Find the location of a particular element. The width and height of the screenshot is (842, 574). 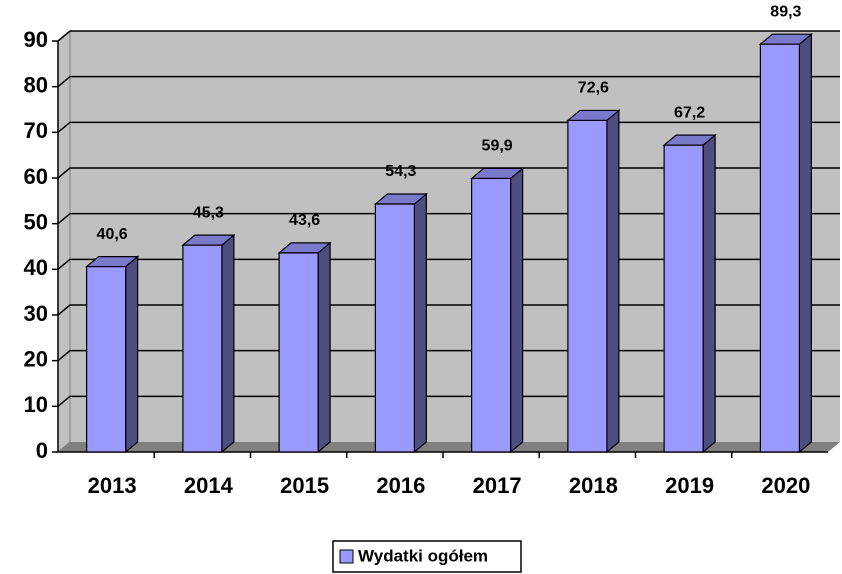

x-tick-label: 2013 is located at coordinates (112, 485).